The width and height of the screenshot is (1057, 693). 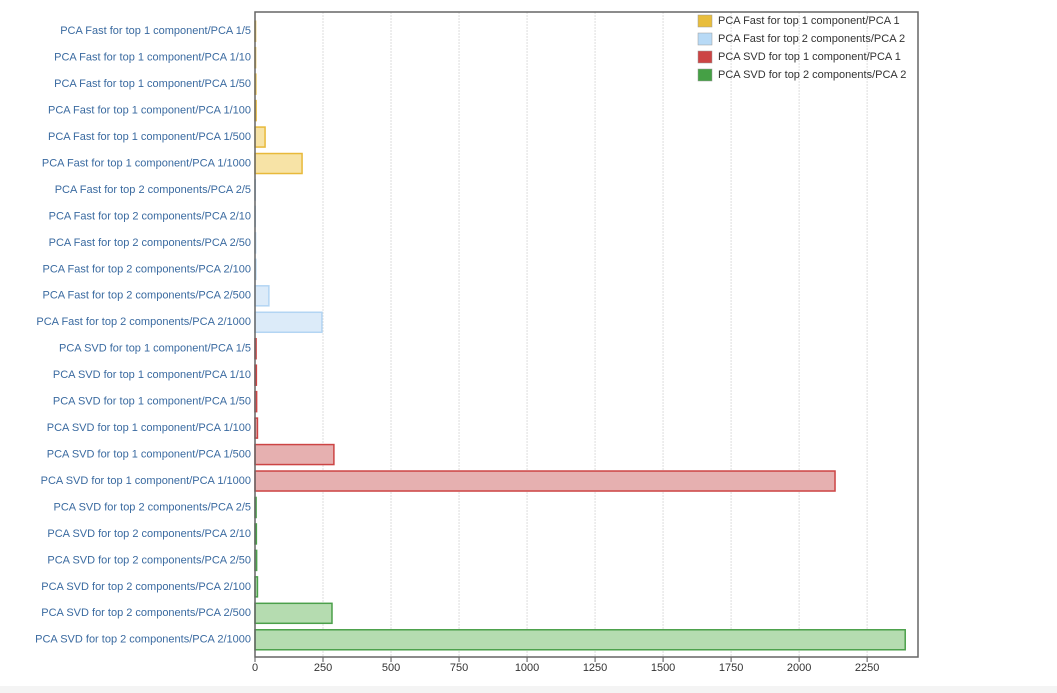 What do you see at coordinates (150, 243) in the screenshot?
I see `y-tick-label: PCA Fast for top 2 components/PCA 2/50` at bounding box center [150, 243].